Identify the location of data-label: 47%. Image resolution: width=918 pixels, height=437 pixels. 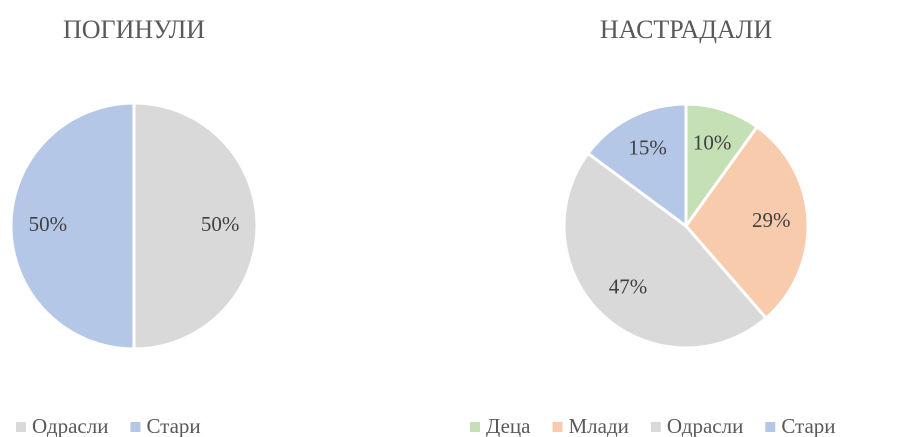
(628, 287).